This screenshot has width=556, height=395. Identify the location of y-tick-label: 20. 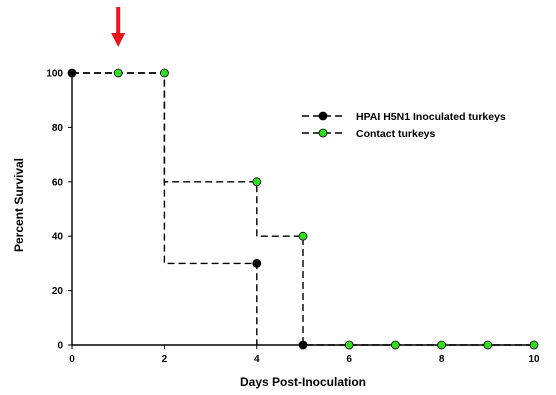
(58, 291).